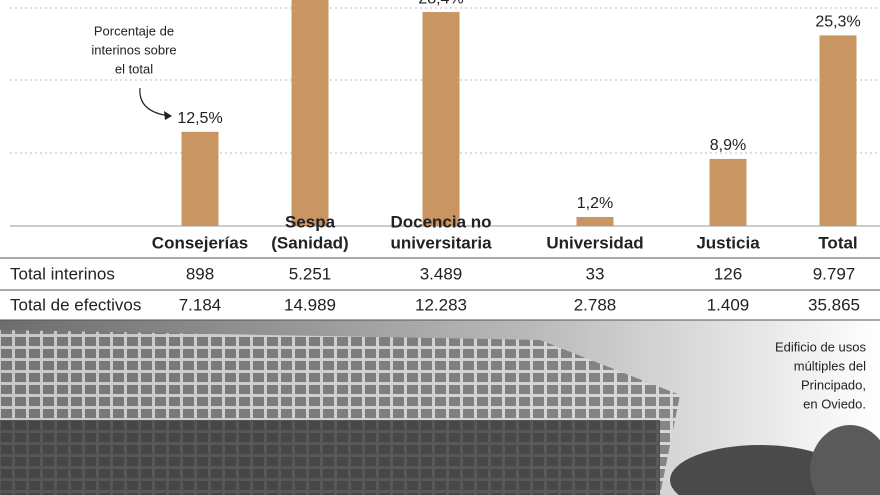 The height and width of the screenshot is (495, 880). I want to click on annotation: el total, so click(134, 68).